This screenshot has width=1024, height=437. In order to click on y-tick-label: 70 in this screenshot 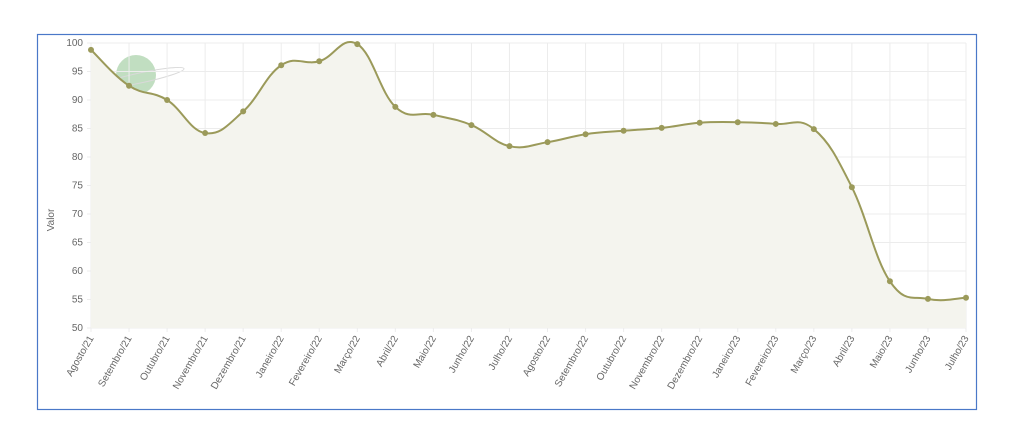, I will do `click(78, 214)`.